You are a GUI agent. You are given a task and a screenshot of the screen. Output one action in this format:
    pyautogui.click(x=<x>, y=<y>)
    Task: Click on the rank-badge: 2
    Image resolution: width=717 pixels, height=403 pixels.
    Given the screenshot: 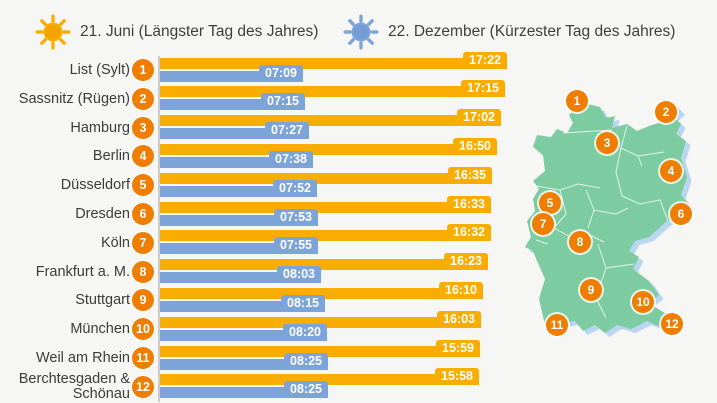 What is the action you would take?
    pyautogui.click(x=143, y=98)
    